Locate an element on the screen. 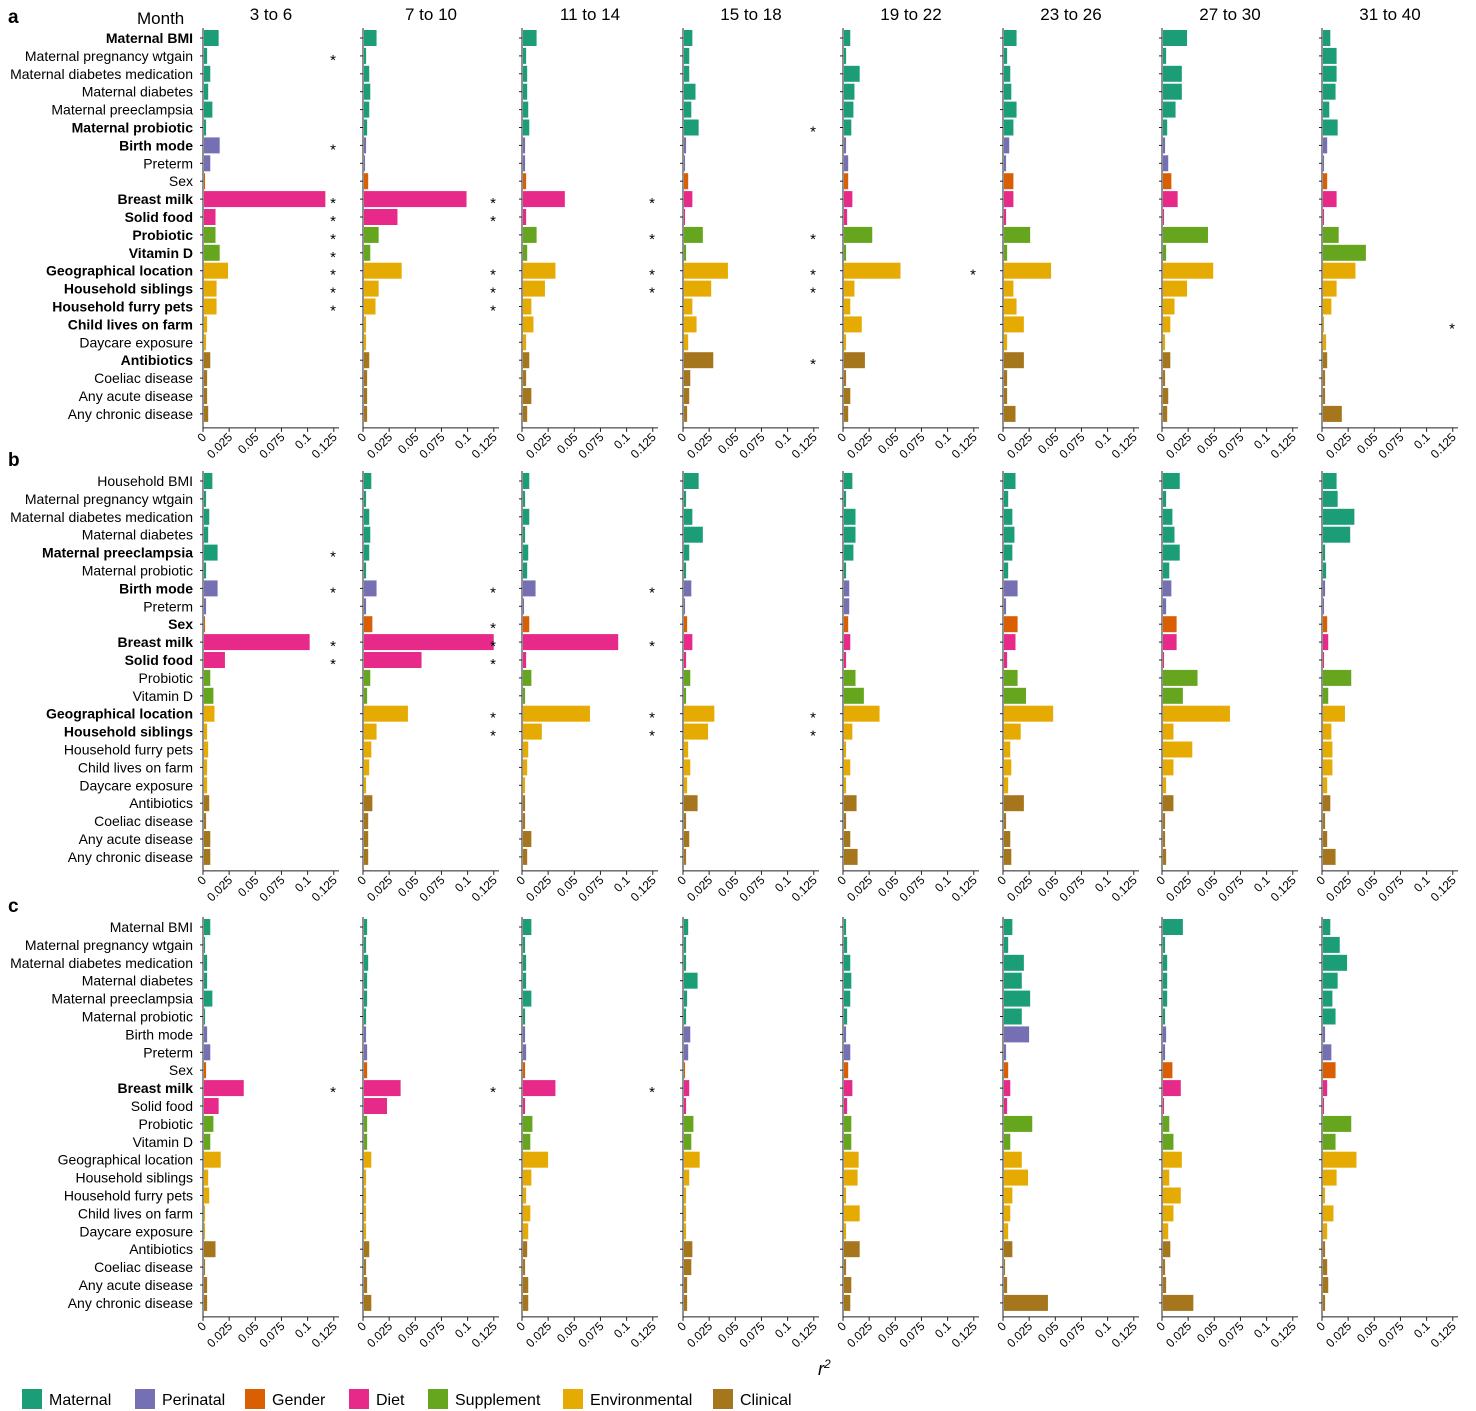 This screenshot has width=1476, height=1411. row-label: Probiotic is located at coordinates (162, 235).